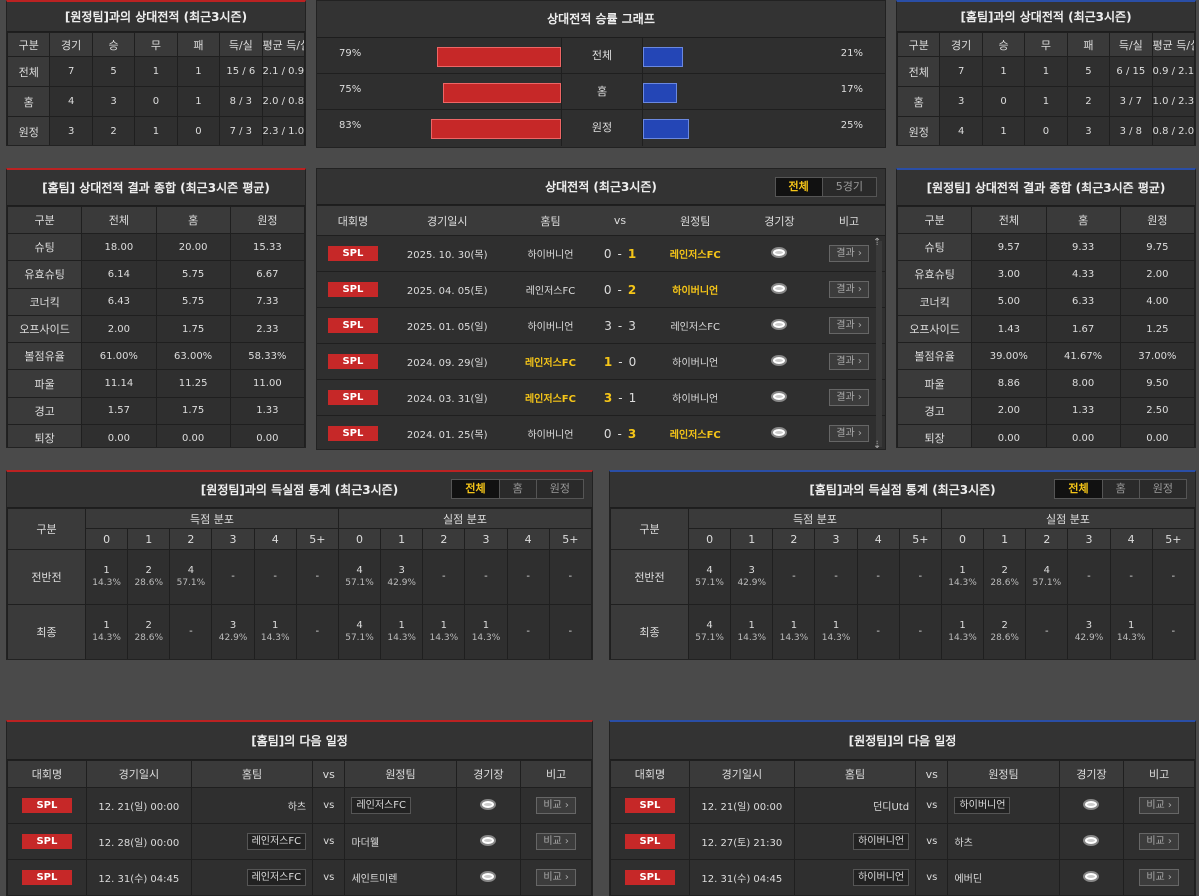 This screenshot has width=1199, height=896. I want to click on scrollbar: ⇡ ⇣, so click(877, 343).